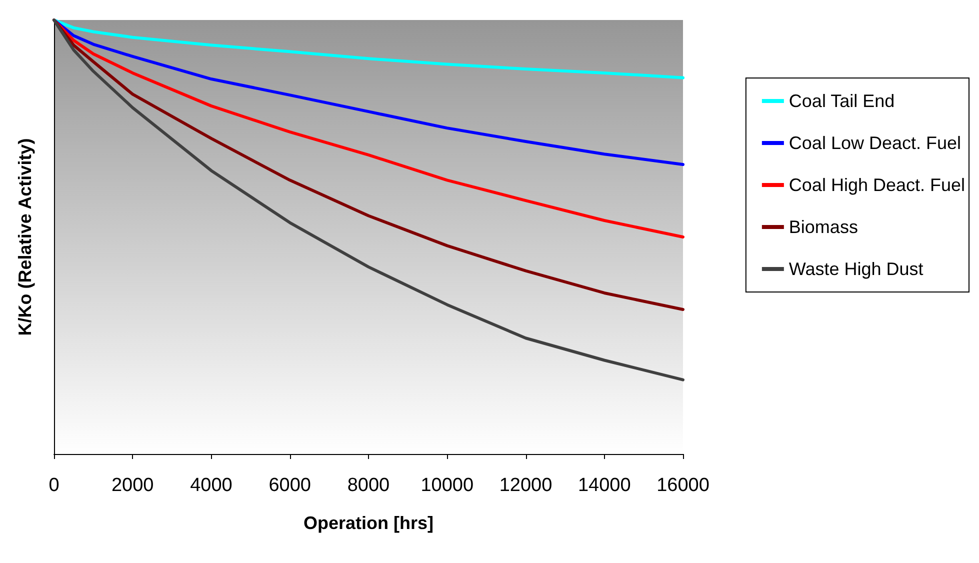 The image size is (979, 563). Describe the element at coordinates (875, 143) in the screenshot. I see `legend-label: Coal Low Deact. Fuel` at that location.